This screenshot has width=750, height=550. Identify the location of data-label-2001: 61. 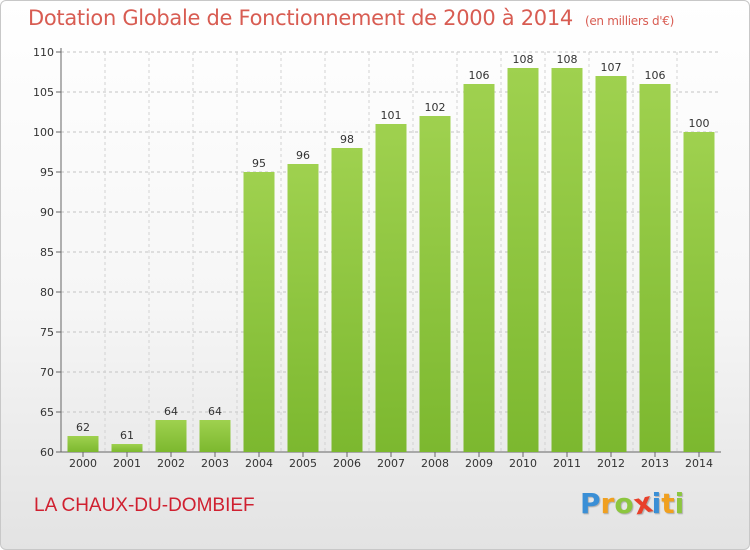
(127, 435).